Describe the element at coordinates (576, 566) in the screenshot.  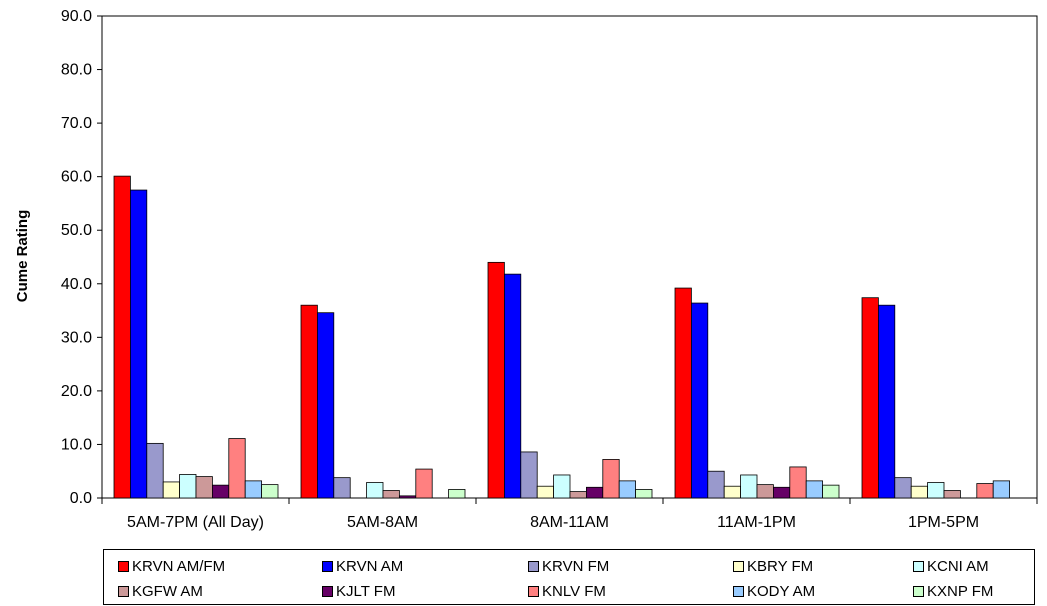
I see `legend-label: KRVN FM` at that location.